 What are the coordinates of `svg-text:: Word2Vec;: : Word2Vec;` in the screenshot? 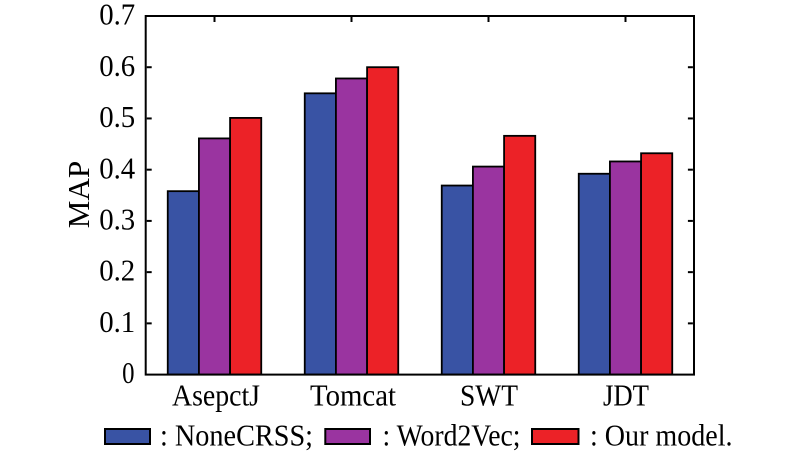 It's located at (452, 435).